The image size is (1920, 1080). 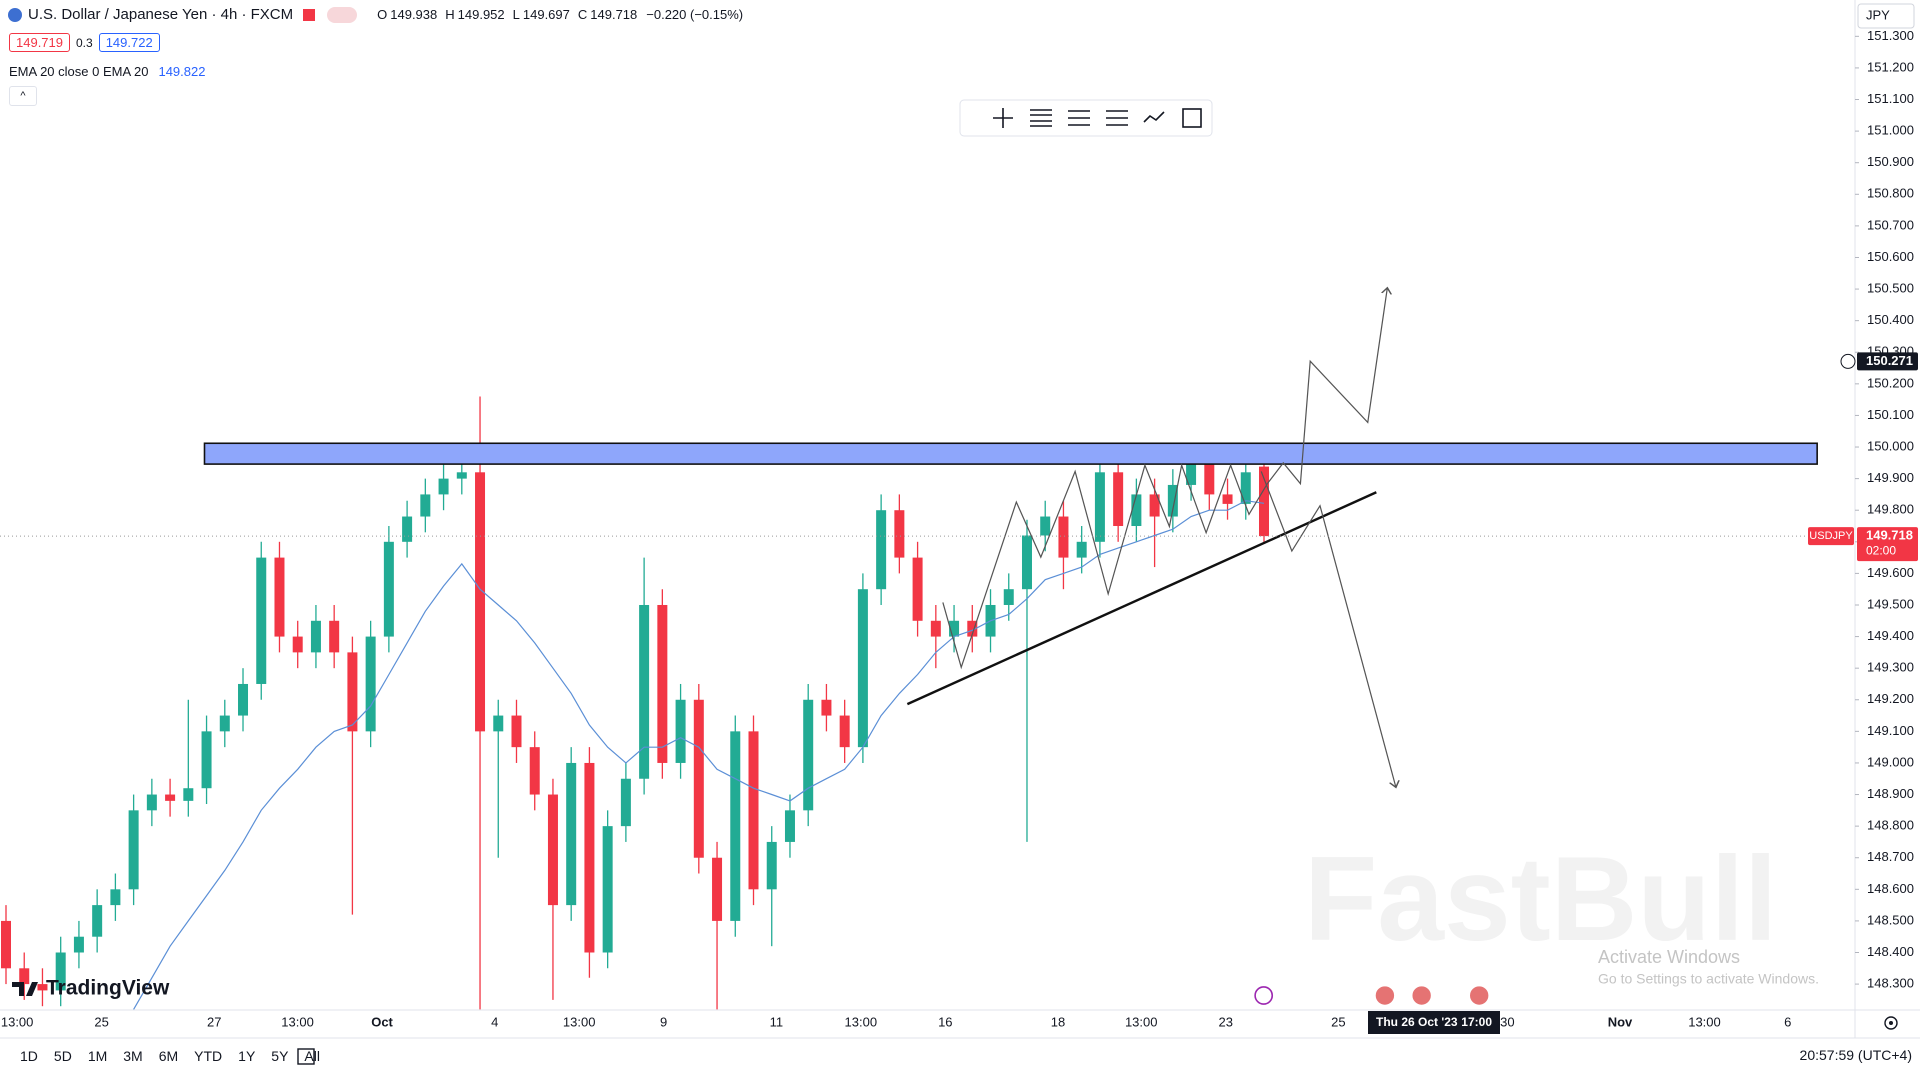 I want to click on change: −0.220 (−0.15%), so click(x=695, y=14).